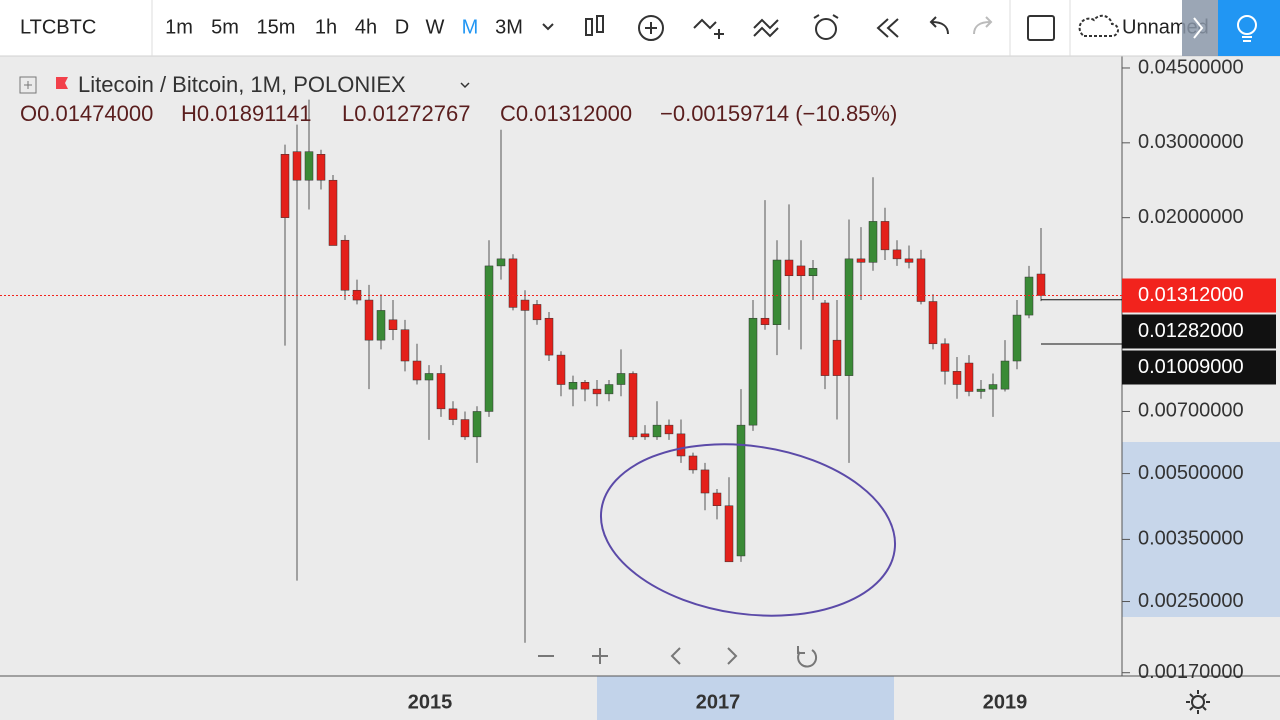 This screenshot has width=1280, height=720. What do you see at coordinates (276, 27) in the screenshot?
I see `interval: 15m` at bounding box center [276, 27].